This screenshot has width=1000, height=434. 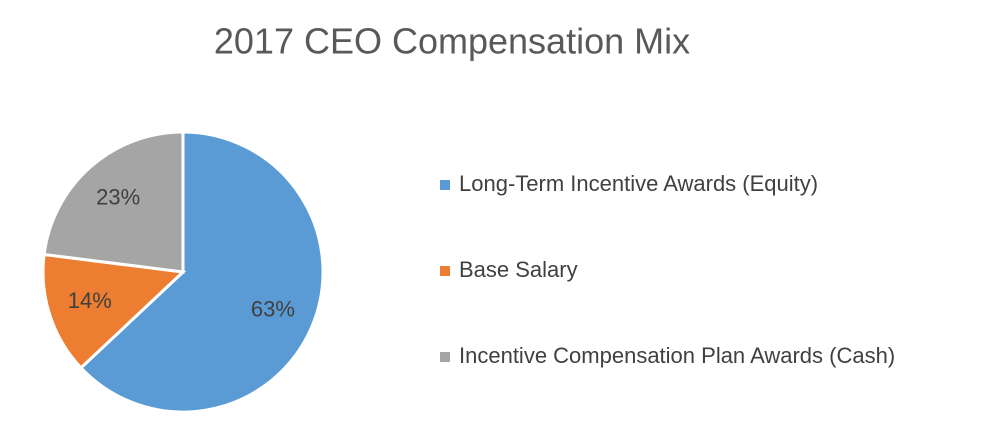 I want to click on legend-label: Base Salary, so click(x=518, y=269).